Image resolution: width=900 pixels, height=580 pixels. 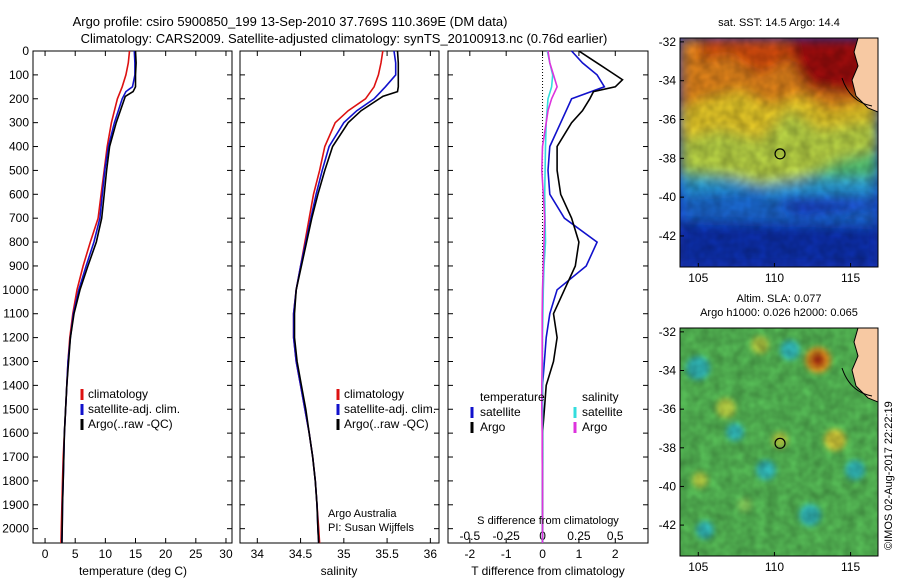 I want to click on x-tick-label: 15, so click(x=136, y=554).